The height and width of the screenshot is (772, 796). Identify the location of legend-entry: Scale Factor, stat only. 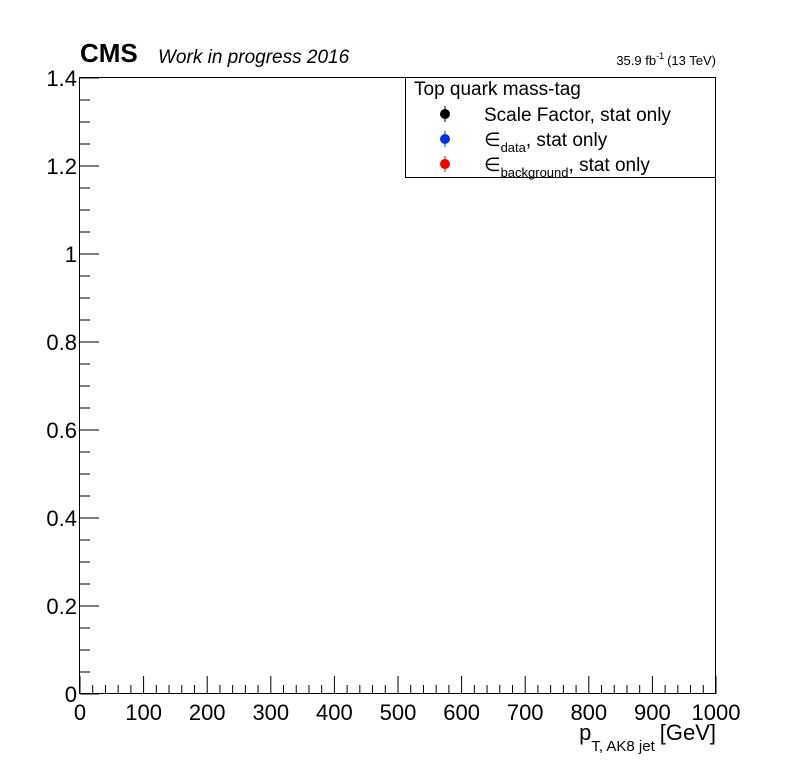
(555, 115).